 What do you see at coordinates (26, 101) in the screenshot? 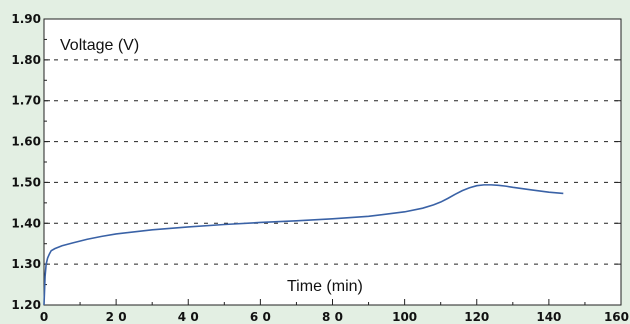
I see `y-tick-label: 1.70` at bounding box center [26, 101].